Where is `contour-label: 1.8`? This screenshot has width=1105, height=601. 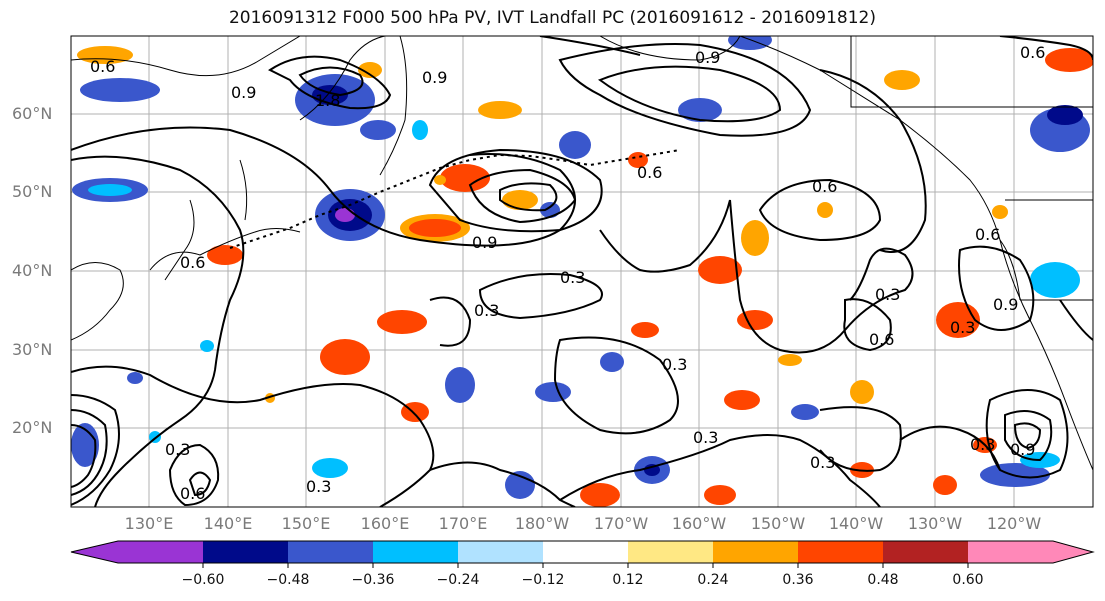
contour-label: 1.8 is located at coordinates (327, 100).